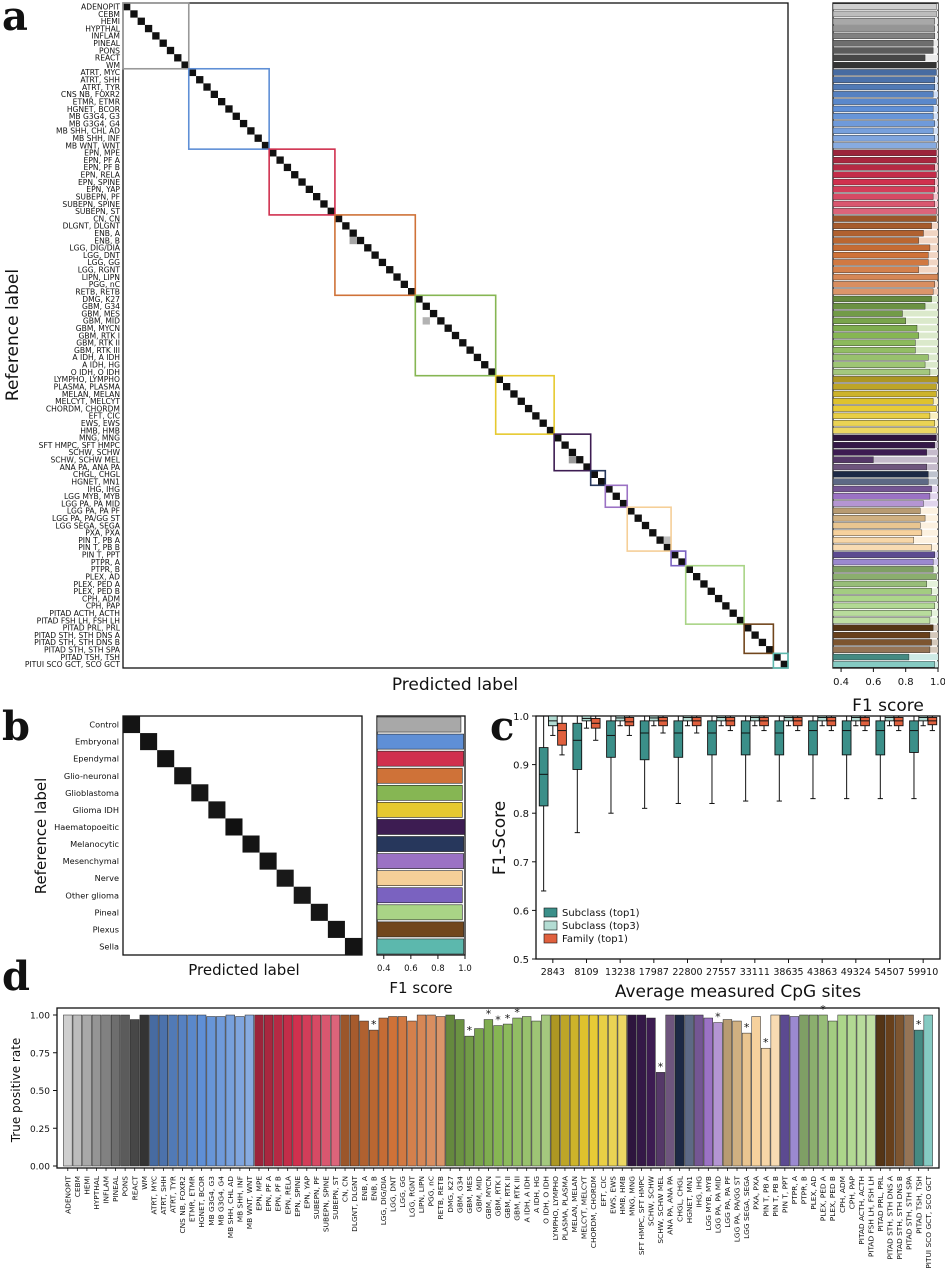  I want to click on d-bar-lgg-dnt, so click(393, 1091).